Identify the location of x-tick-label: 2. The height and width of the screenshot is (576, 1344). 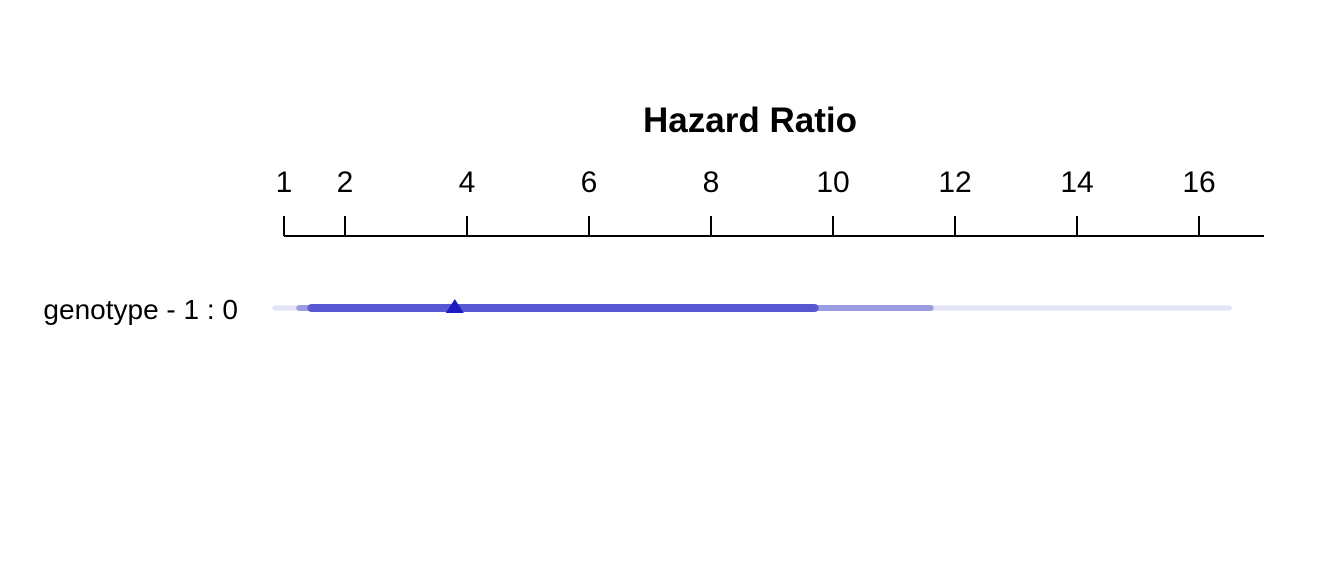
(345, 182).